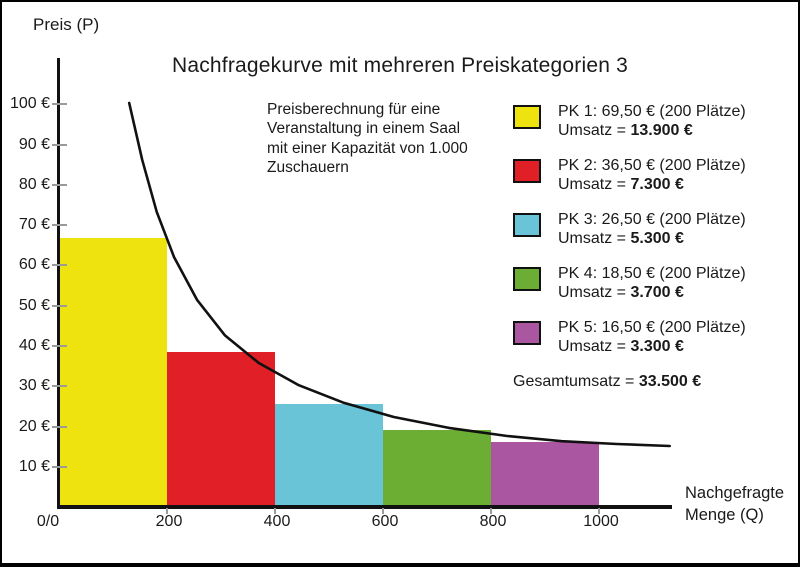 This screenshot has width=800, height=567. Describe the element at coordinates (34, 144) in the screenshot. I see `y-tick-label: 90 €` at that location.